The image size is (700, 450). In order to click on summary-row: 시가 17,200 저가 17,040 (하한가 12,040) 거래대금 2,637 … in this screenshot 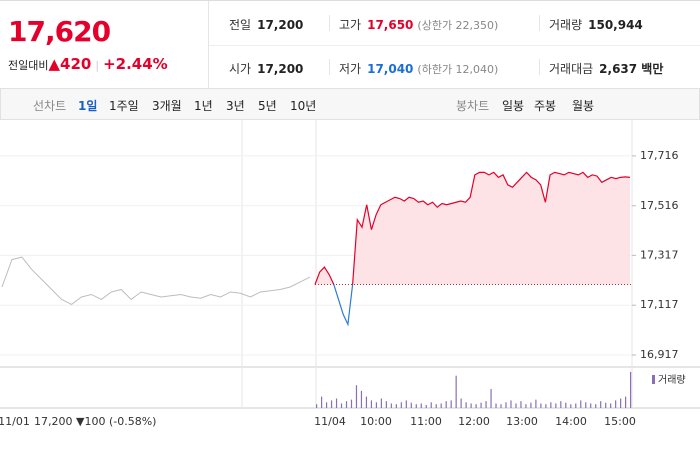, I will do `click(454, 67)`.